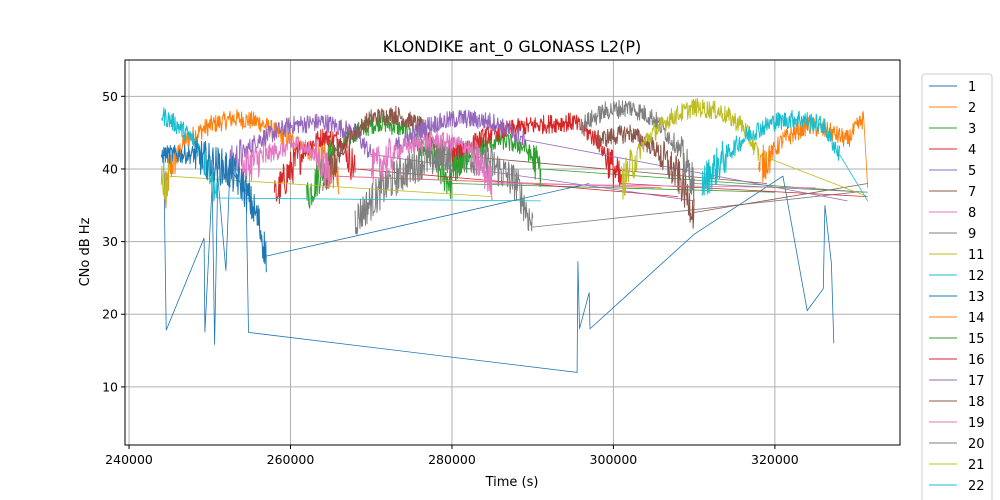 The image size is (1000, 500). What do you see at coordinates (110, 241) in the screenshot?
I see `y-tick-label: 30` at bounding box center [110, 241].